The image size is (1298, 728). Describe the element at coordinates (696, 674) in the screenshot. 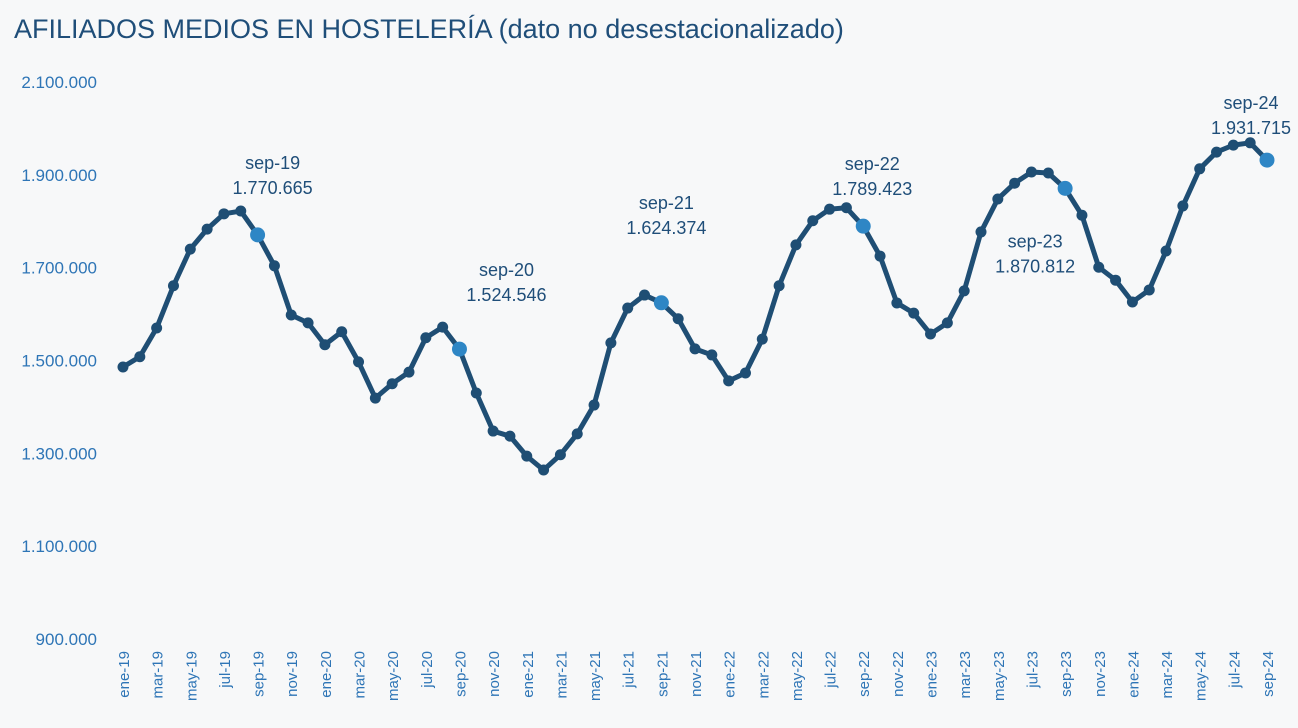

I see `x-tick-label: nov-21` at that location.